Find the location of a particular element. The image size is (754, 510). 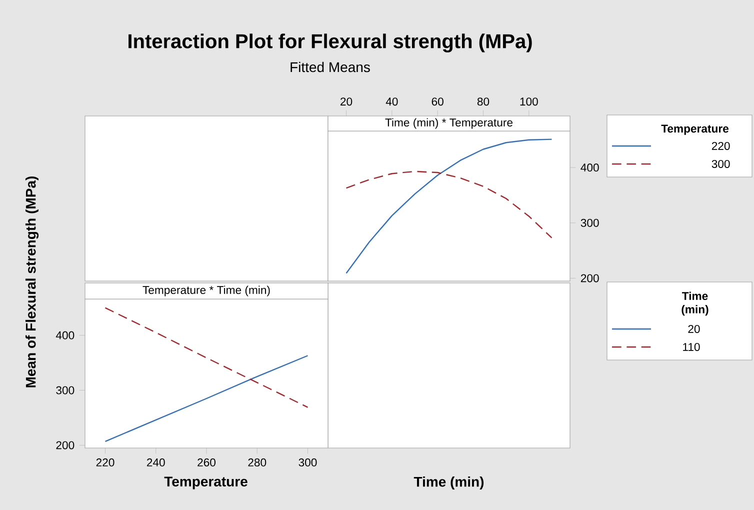

text: Interaction Plot for Flexural strength (MPa) is located at coordinates (330, 43).